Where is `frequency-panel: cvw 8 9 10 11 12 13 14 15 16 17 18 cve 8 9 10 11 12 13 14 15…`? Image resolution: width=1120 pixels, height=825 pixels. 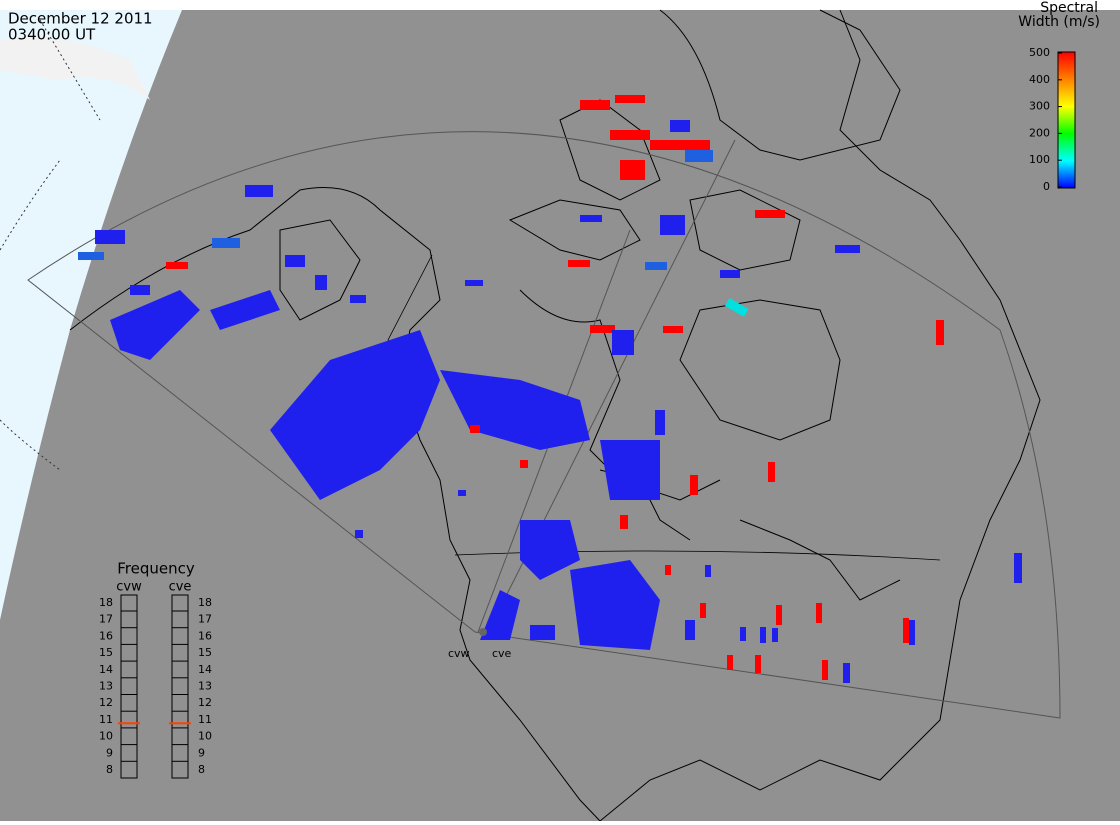 frequency-panel: cvw 8 9 10 11 12 13 14 15 16 17 18 cve 8 9 10 11 12 13 14 15… is located at coordinates (155, 679).